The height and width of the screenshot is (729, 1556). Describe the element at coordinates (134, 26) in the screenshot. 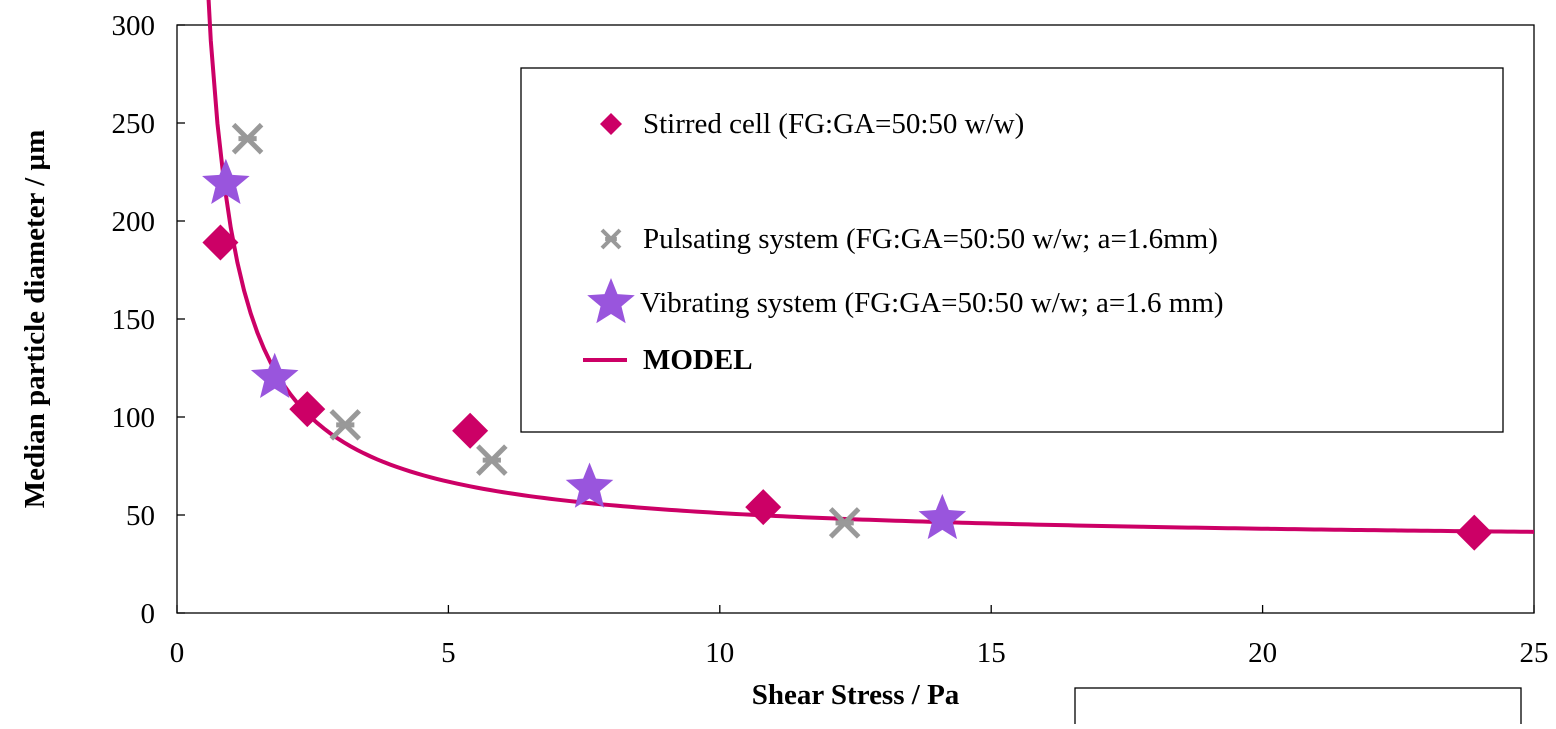

I see `y-tick-label: 300` at that location.